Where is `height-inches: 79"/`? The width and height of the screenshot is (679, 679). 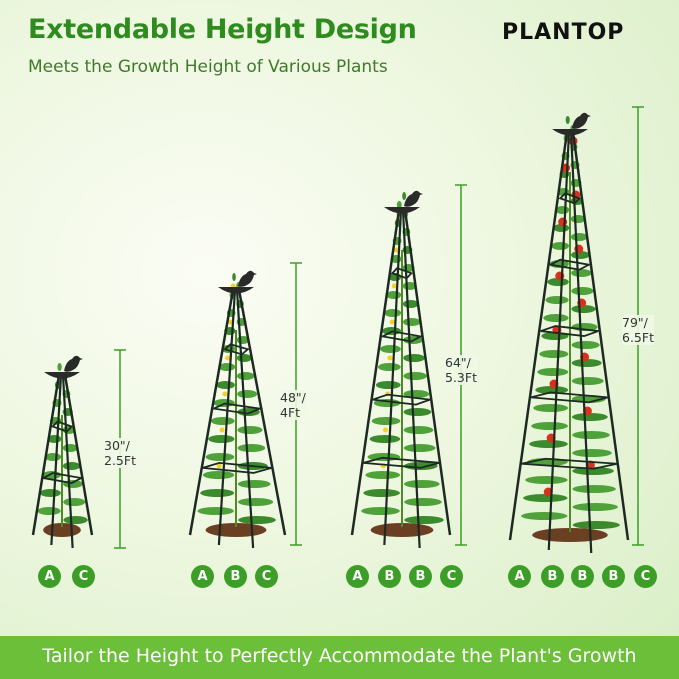
height-inches: 79"/ is located at coordinates (635, 322).